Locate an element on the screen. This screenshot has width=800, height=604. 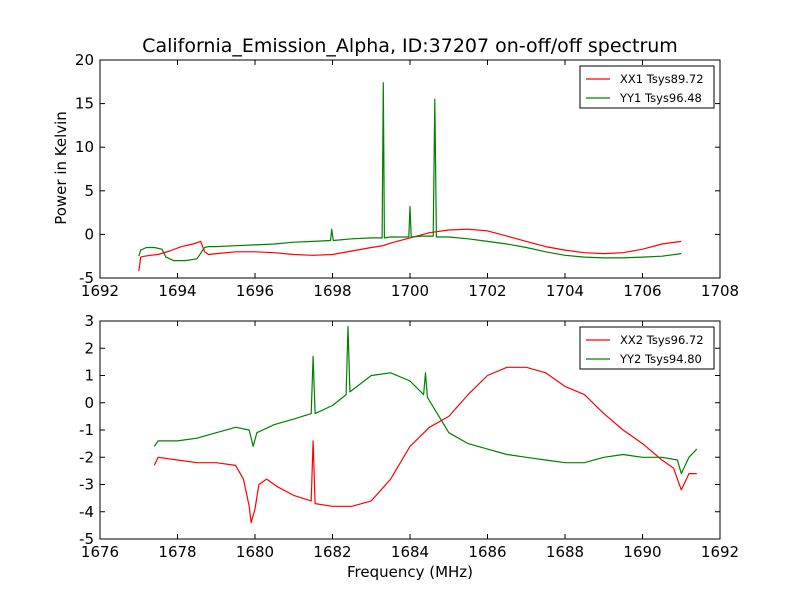
x-tick-label: 1694 is located at coordinates (177, 291).